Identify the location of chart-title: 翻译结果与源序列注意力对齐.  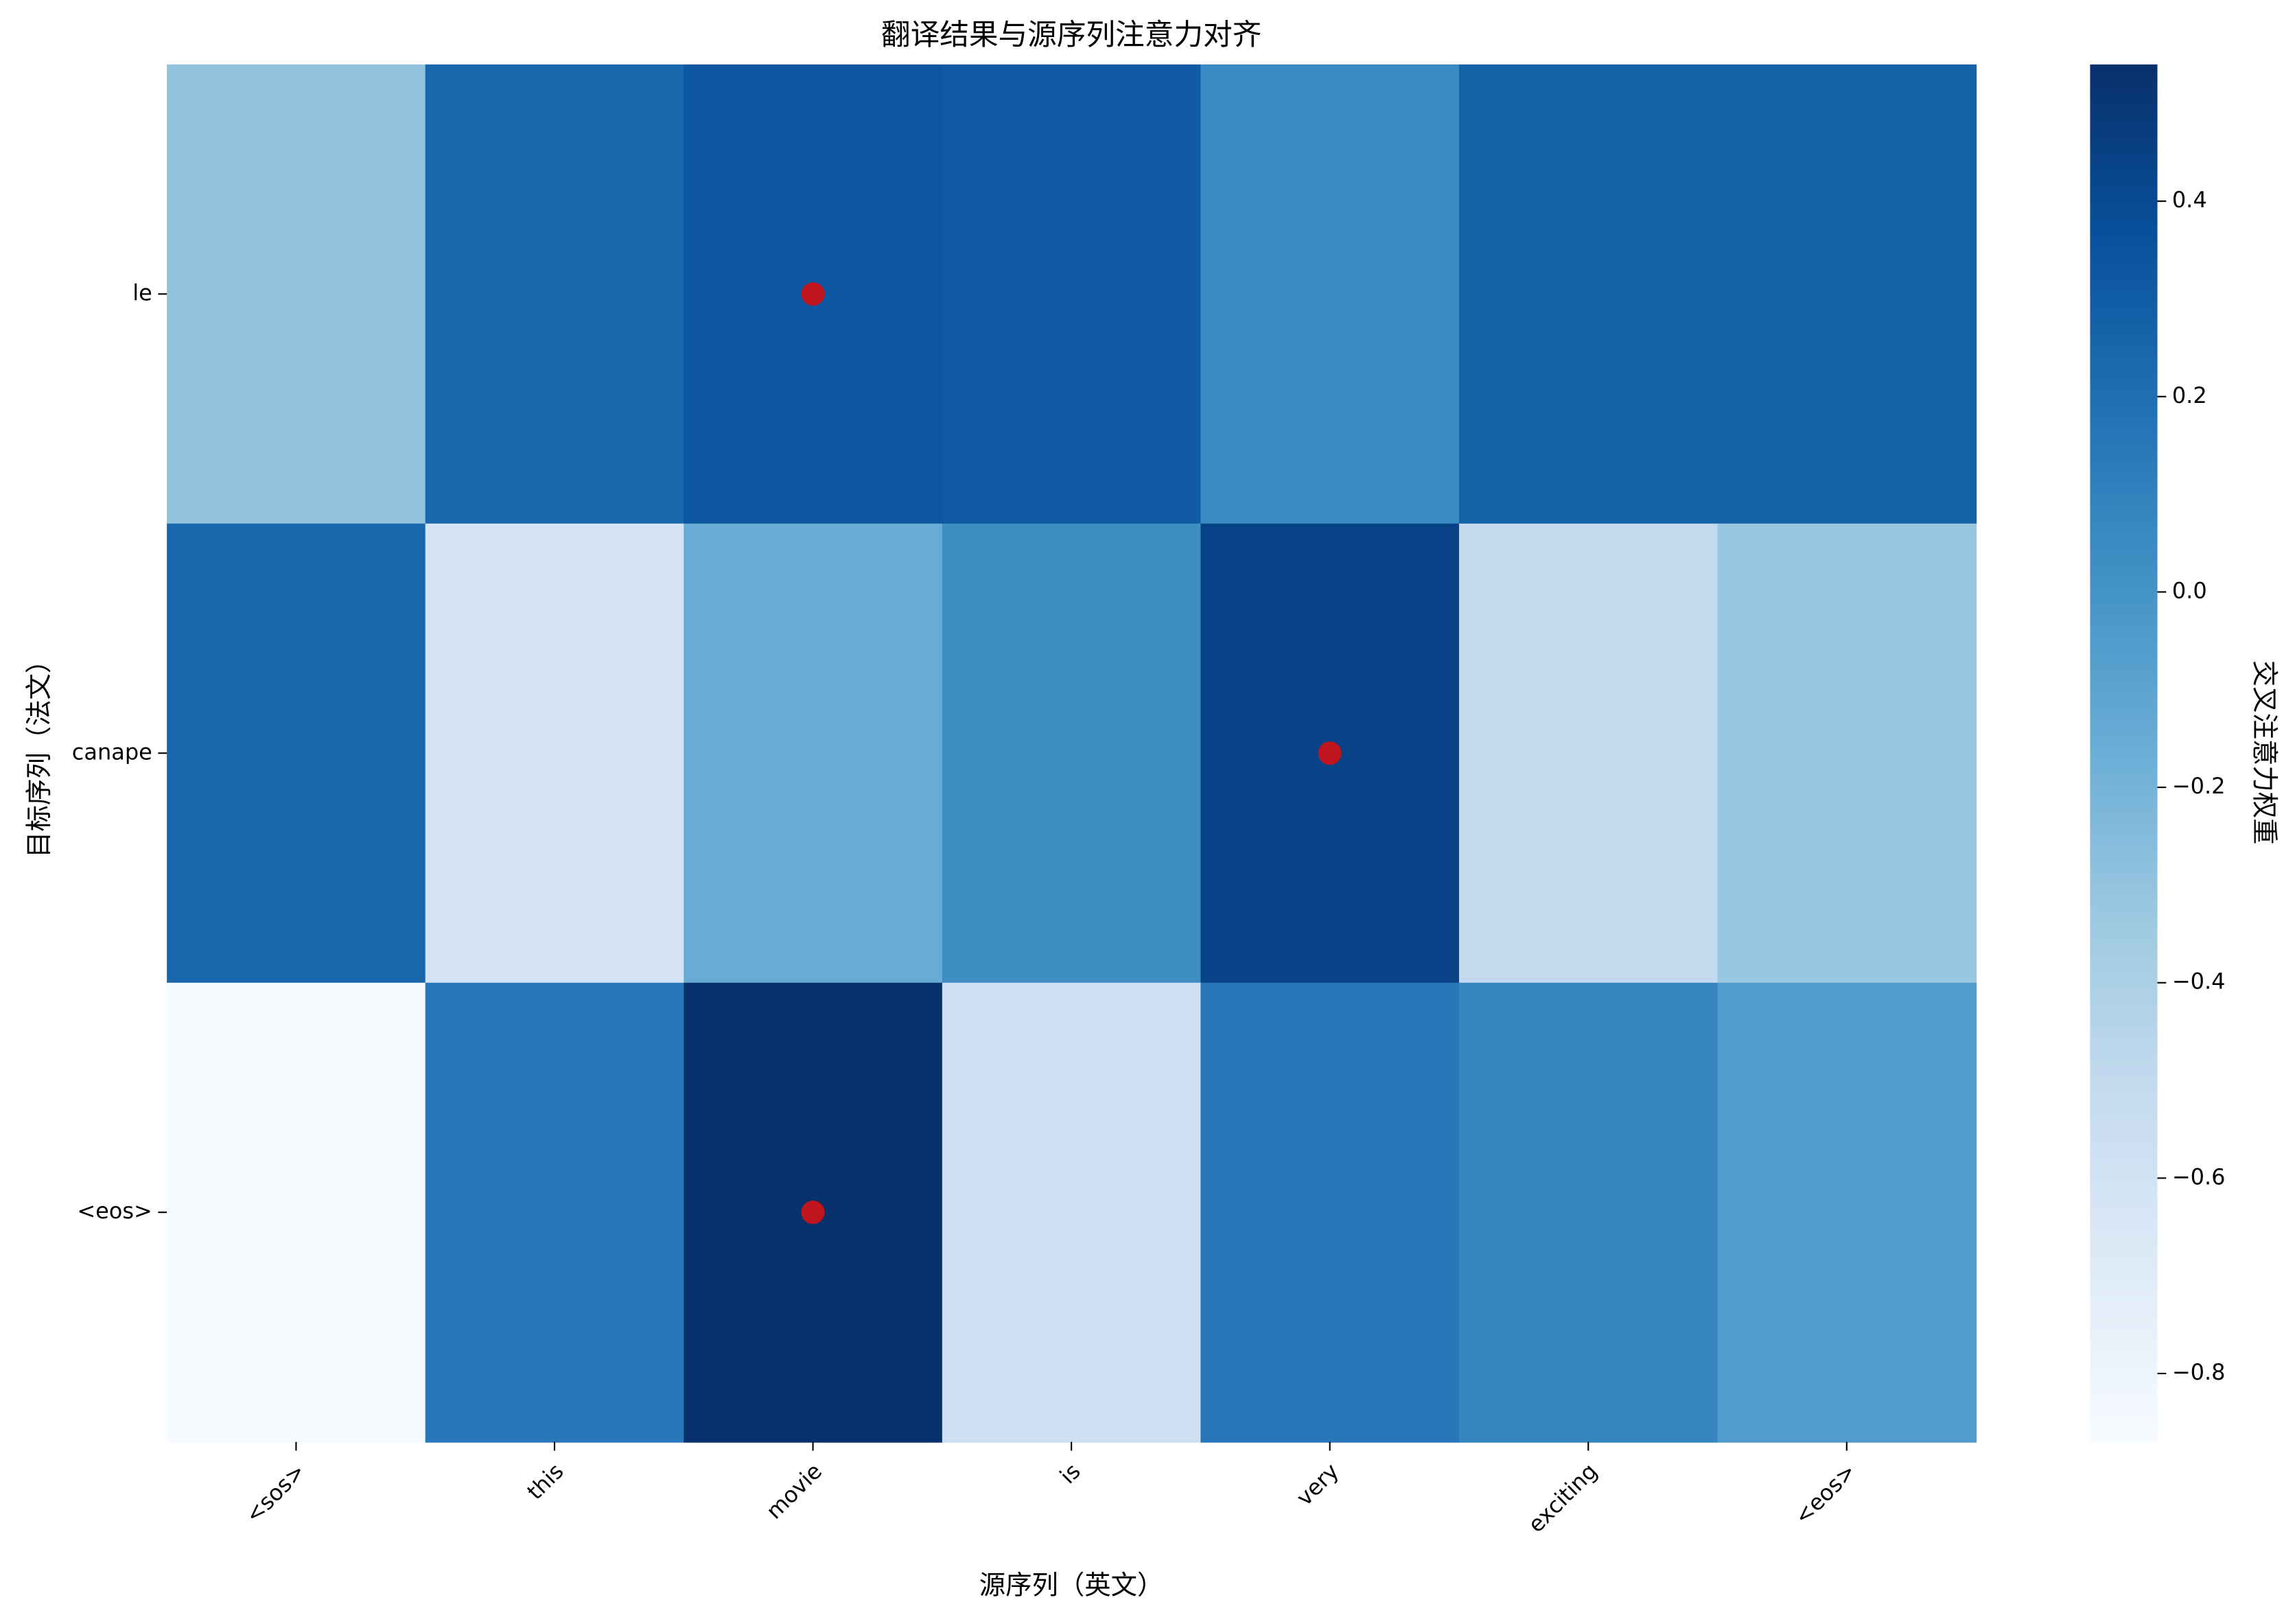
(1071, 35).